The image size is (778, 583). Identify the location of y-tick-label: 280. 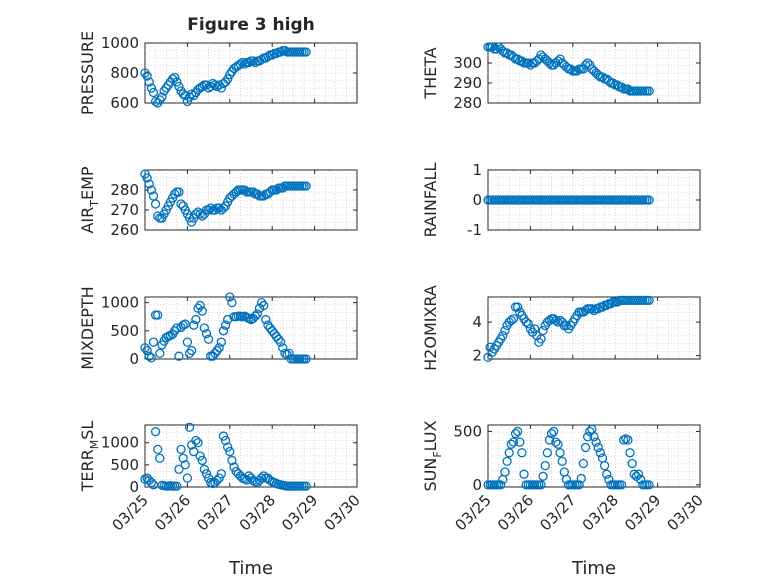
(467, 103).